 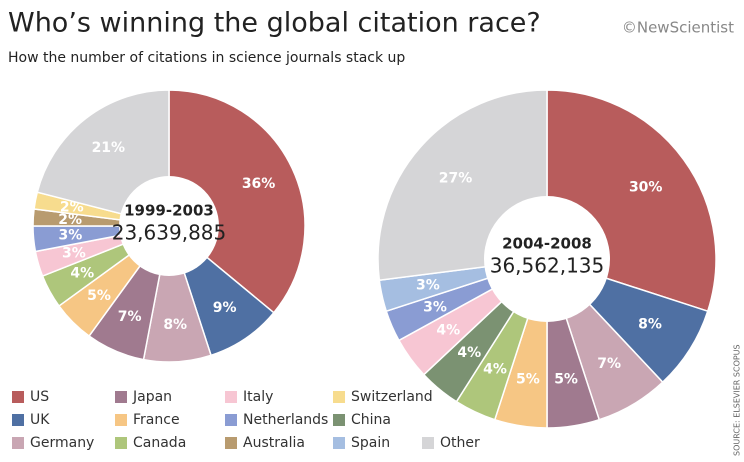 I want to click on legend-label: China, so click(x=371, y=420).